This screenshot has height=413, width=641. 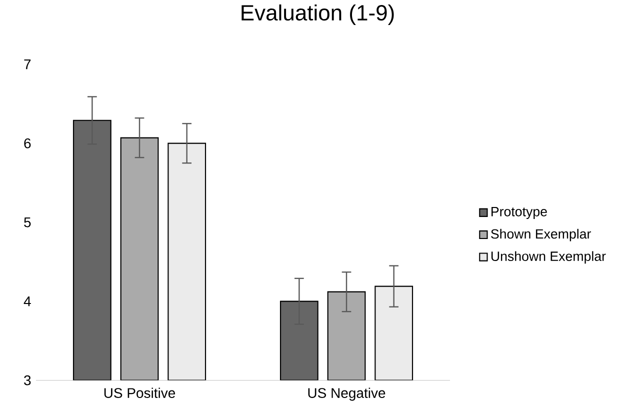 I want to click on y-tick-label: 4, so click(x=27, y=301).